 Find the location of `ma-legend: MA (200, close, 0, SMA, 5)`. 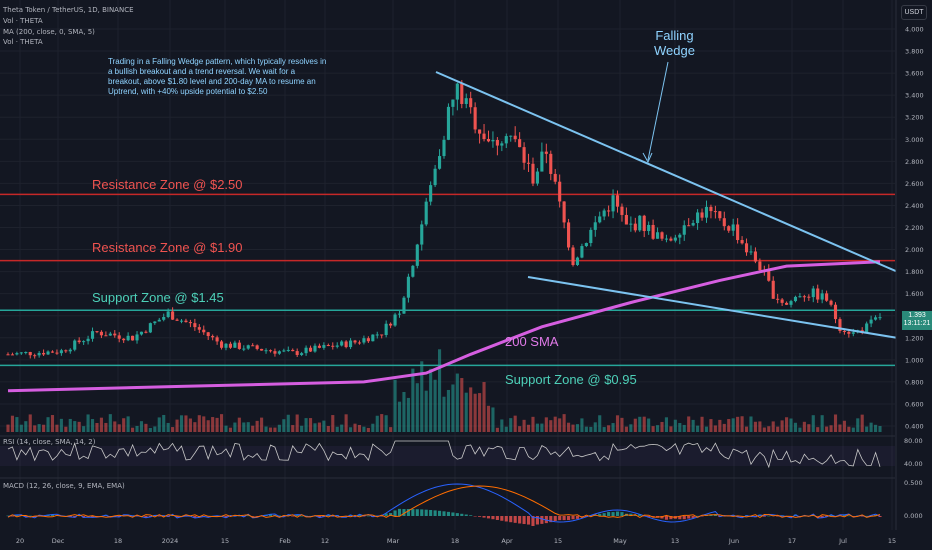

ma-legend: MA (200, close, 0, SMA, 5) is located at coordinates (49, 32).